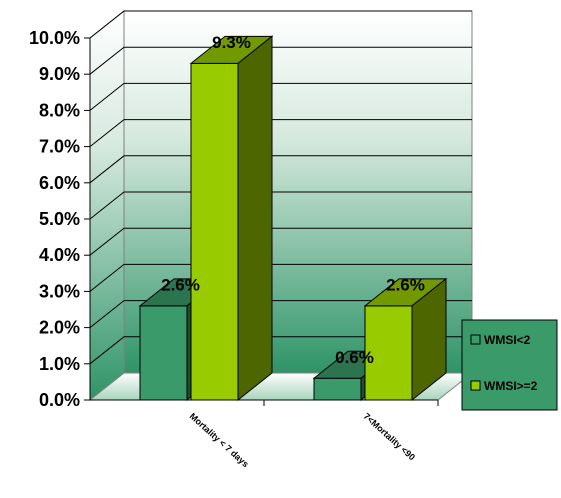 This screenshot has width=561, height=498. I want to click on x-tick-label: 7<Mortality <90, so click(389, 436).